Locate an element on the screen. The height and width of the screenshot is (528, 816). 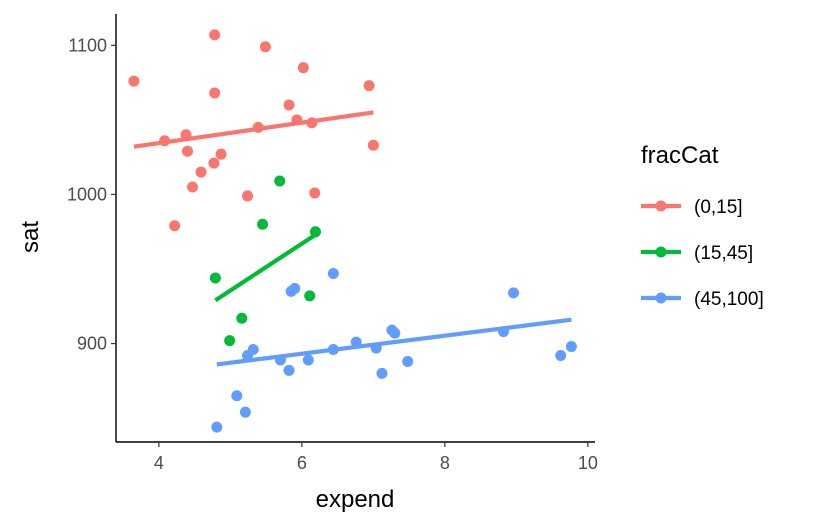
legend-title: fracCat is located at coordinates (680, 155).